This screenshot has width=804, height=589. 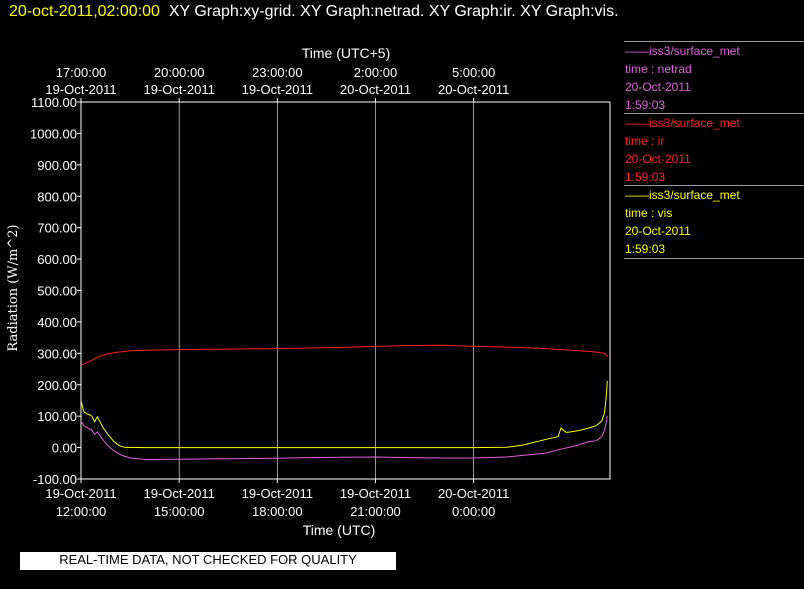 What do you see at coordinates (57, 322) in the screenshot?
I see `y-tick-label: 400.00` at bounding box center [57, 322].